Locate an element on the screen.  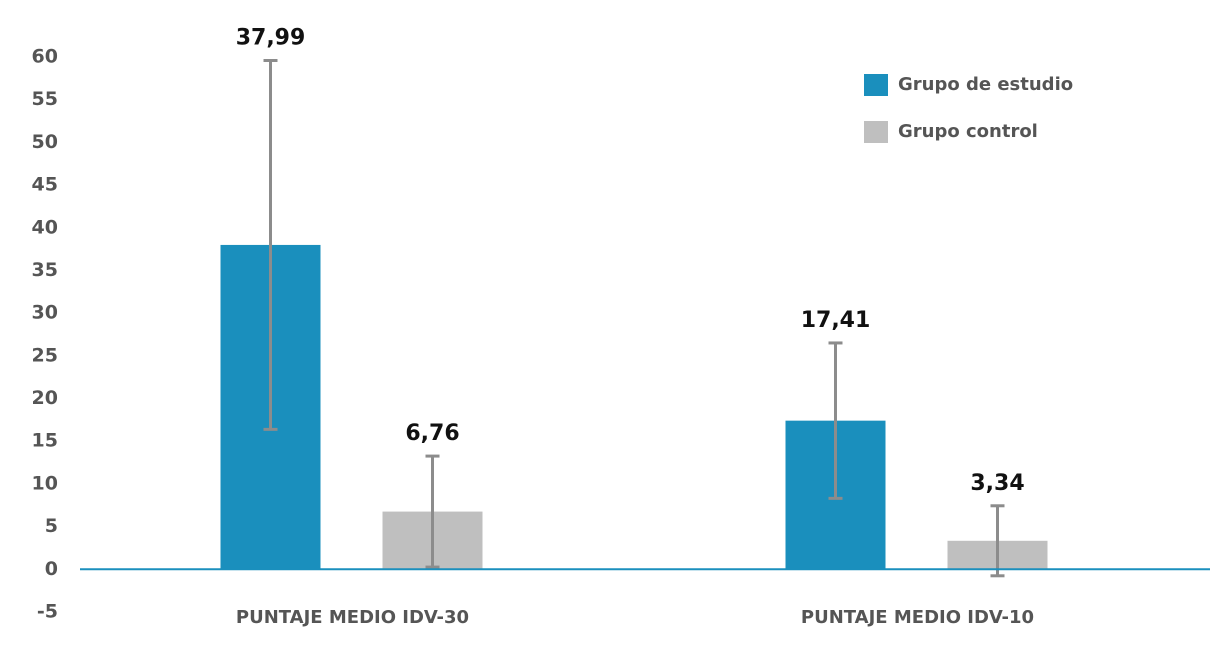
legend-label: Grupo control is located at coordinates (968, 131).